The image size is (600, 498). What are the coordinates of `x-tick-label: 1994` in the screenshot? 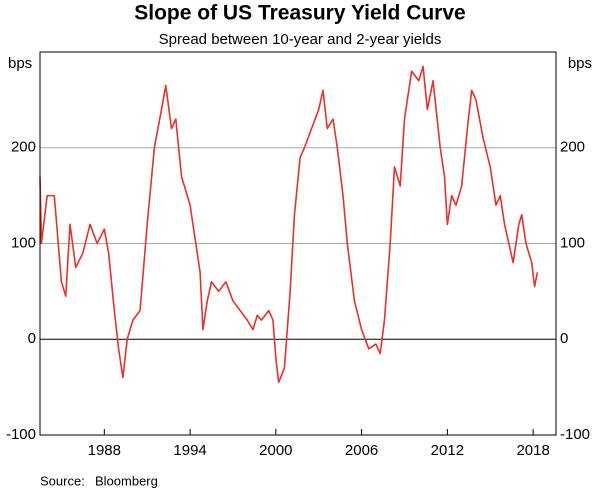 It's located at (189, 450).